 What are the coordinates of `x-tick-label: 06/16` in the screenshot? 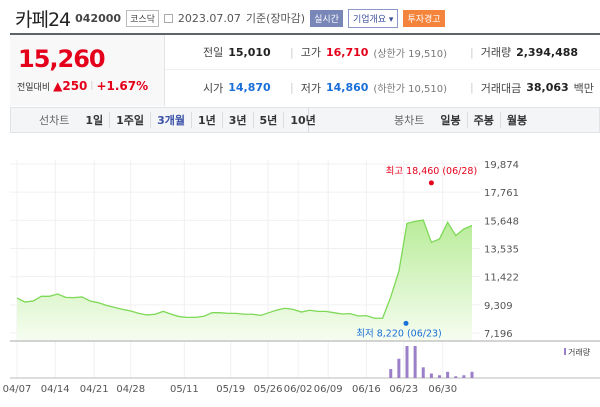 It's located at (366, 389).